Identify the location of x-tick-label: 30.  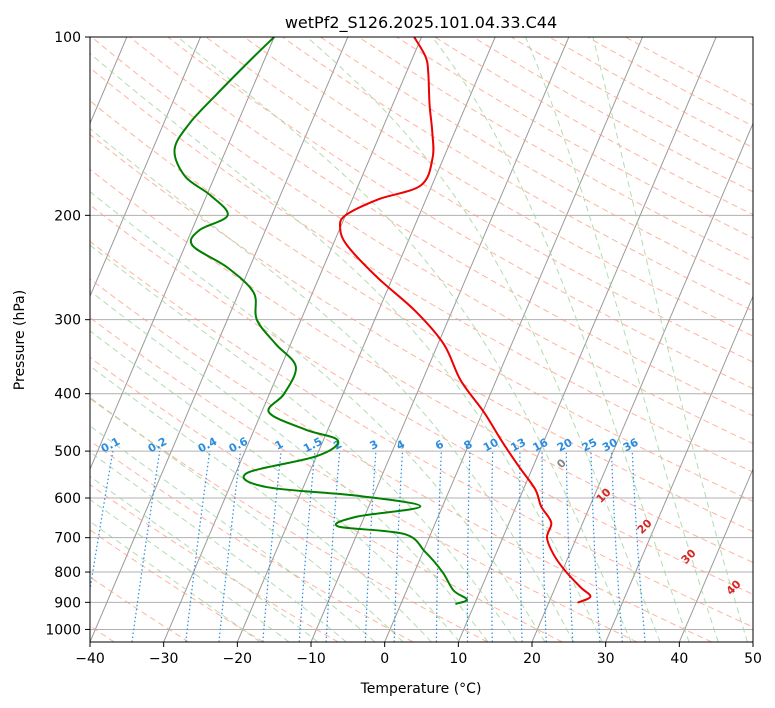
(606, 659).